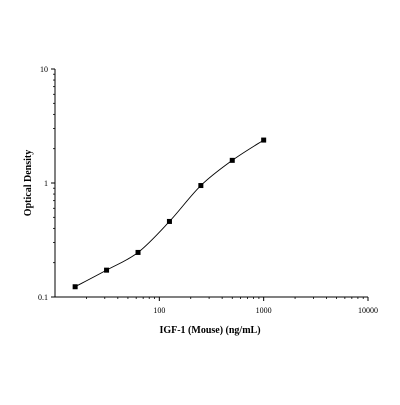 This screenshot has width=400, height=405. What do you see at coordinates (44, 69) in the screenshot?
I see `y-tick-label: 10` at bounding box center [44, 69].